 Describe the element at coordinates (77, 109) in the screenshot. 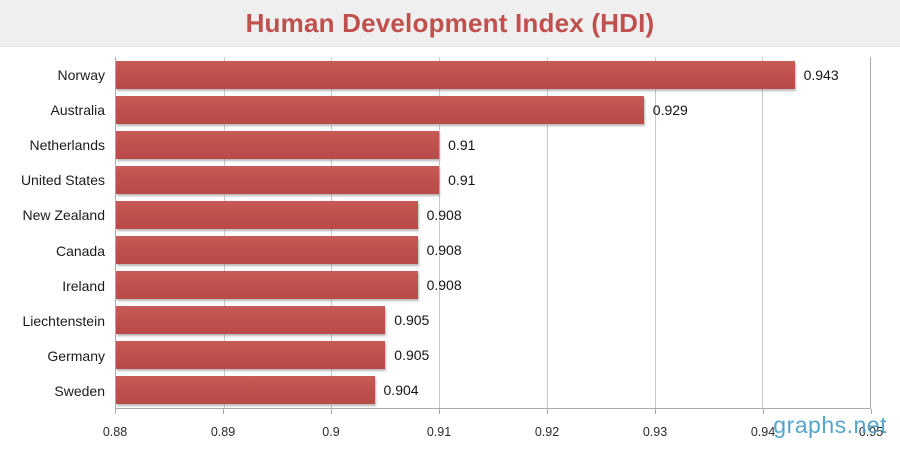

I see `category-label: Australia` at that location.